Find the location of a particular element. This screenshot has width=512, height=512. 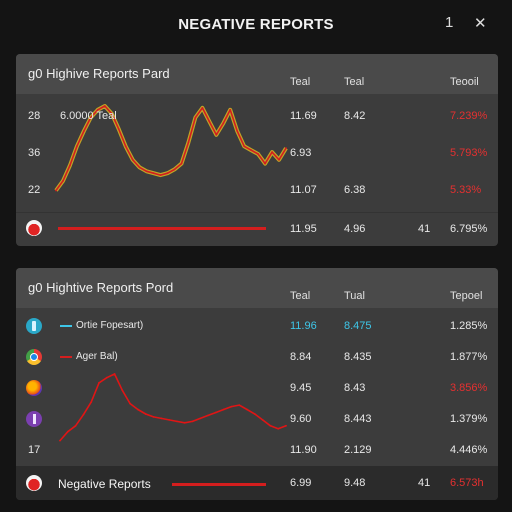

cell-value: 8.443 is located at coordinates (358, 419).